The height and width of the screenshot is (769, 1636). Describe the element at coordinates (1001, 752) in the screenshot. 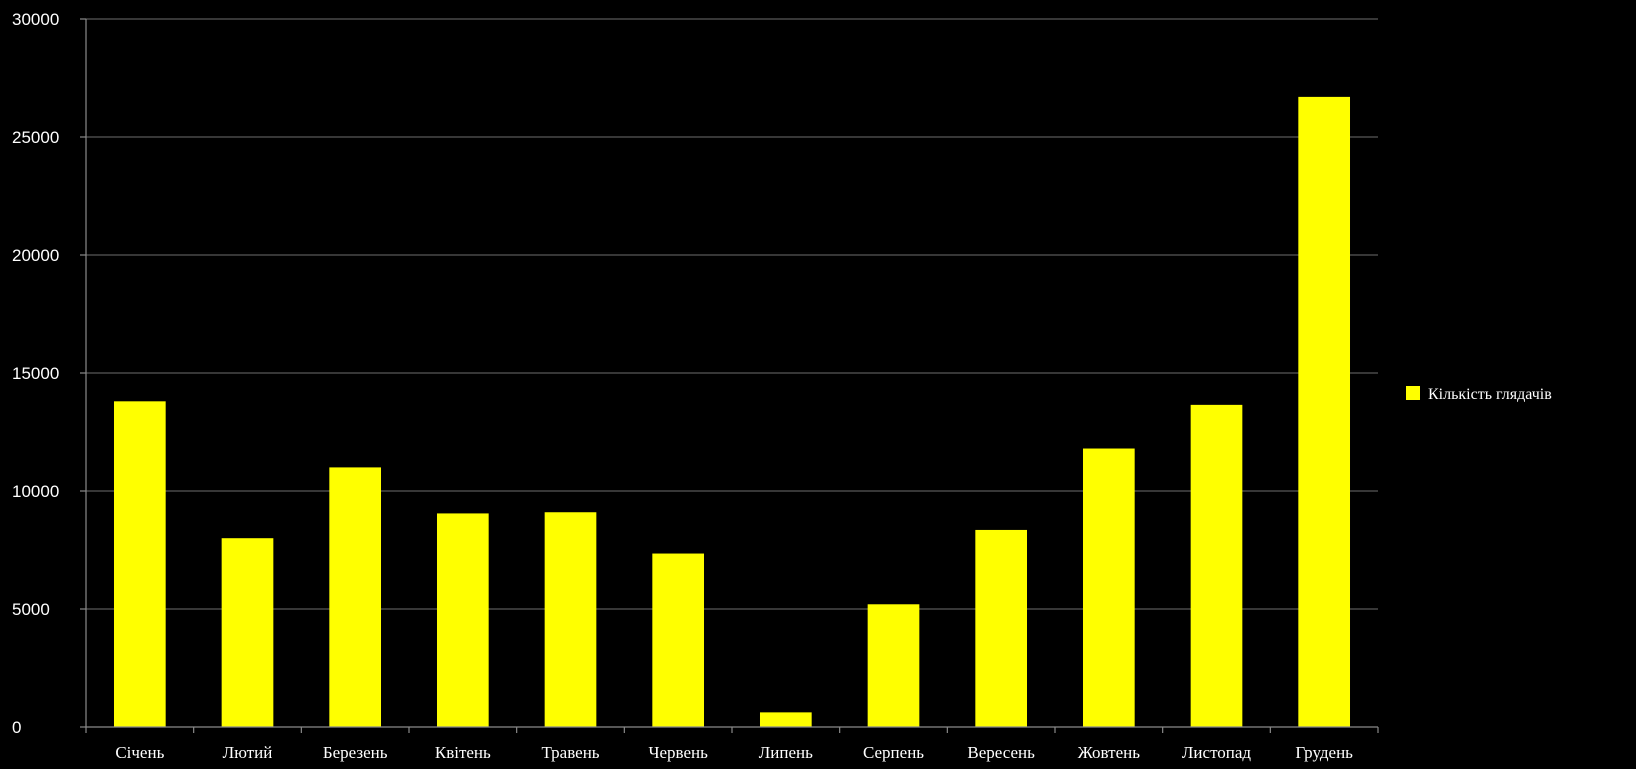

I see `x-tick-label: Вересень` at that location.